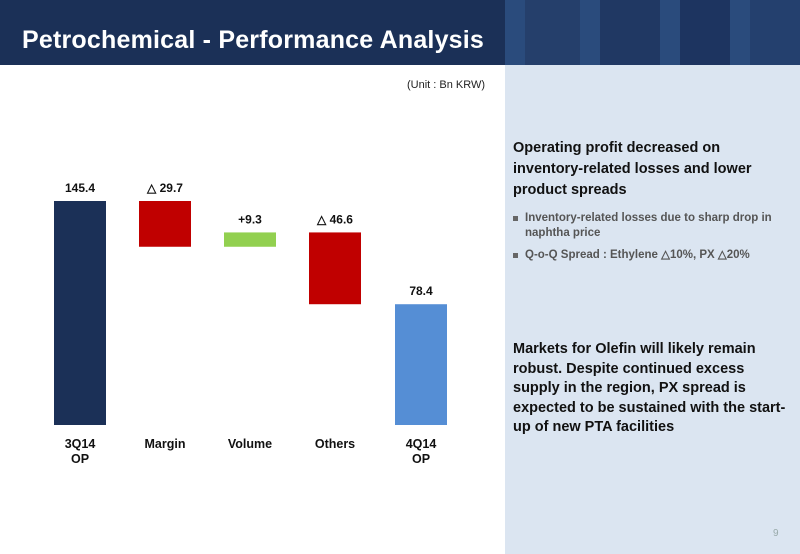 This screenshot has width=800, height=554. Describe the element at coordinates (335, 444) in the screenshot. I see `category-label: Others` at that location.